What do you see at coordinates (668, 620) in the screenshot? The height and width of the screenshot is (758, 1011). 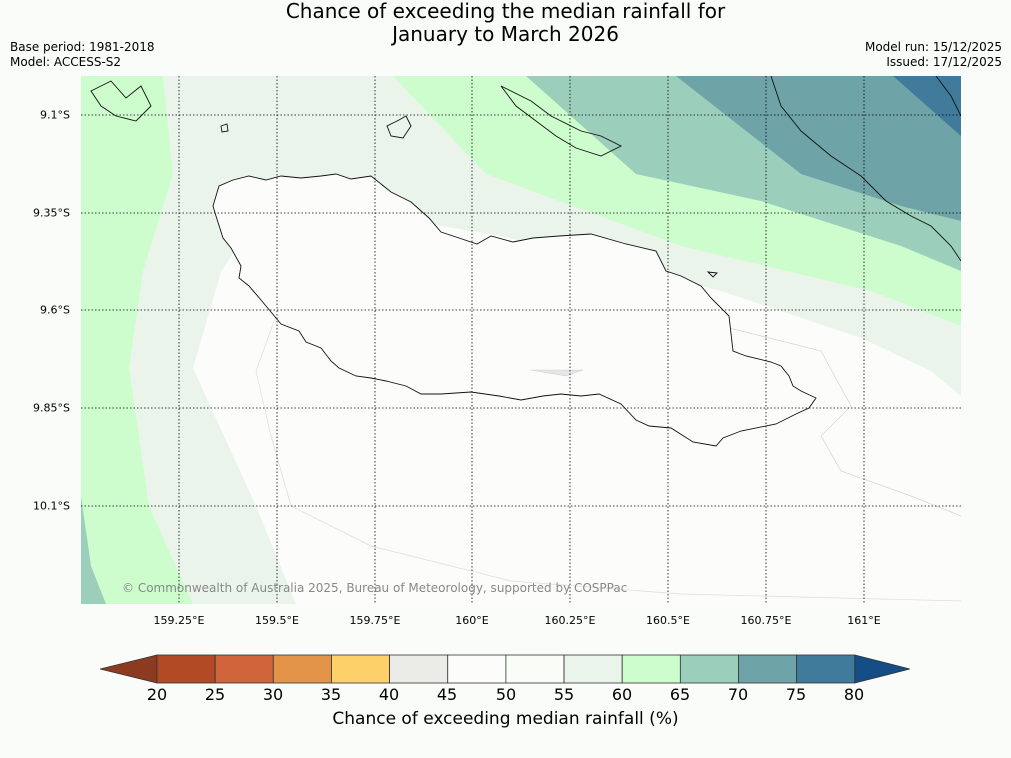 I see `lon-label-160-5: 160.5°E` at bounding box center [668, 620].